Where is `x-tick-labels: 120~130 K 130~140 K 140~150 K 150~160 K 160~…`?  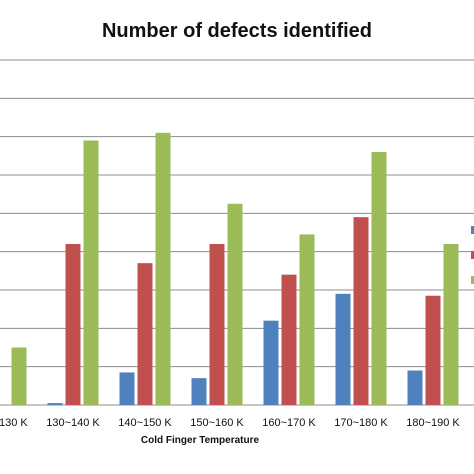 x-tick-labels: 120~130 K 130~140 K 140~150 K 150~160 K 160~… is located at coordinates (230, 423).